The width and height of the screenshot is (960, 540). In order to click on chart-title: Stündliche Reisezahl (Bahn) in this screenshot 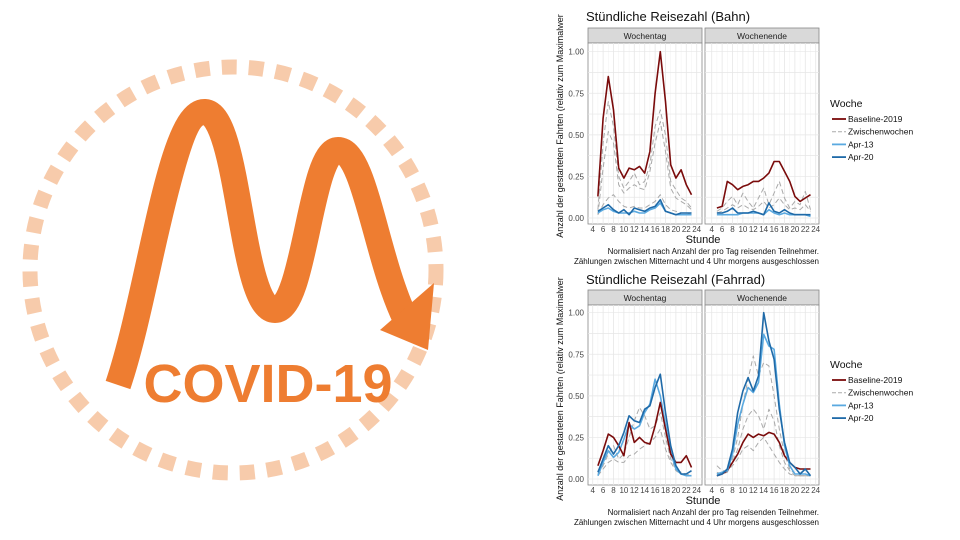, I will do `click(668, 16)`.